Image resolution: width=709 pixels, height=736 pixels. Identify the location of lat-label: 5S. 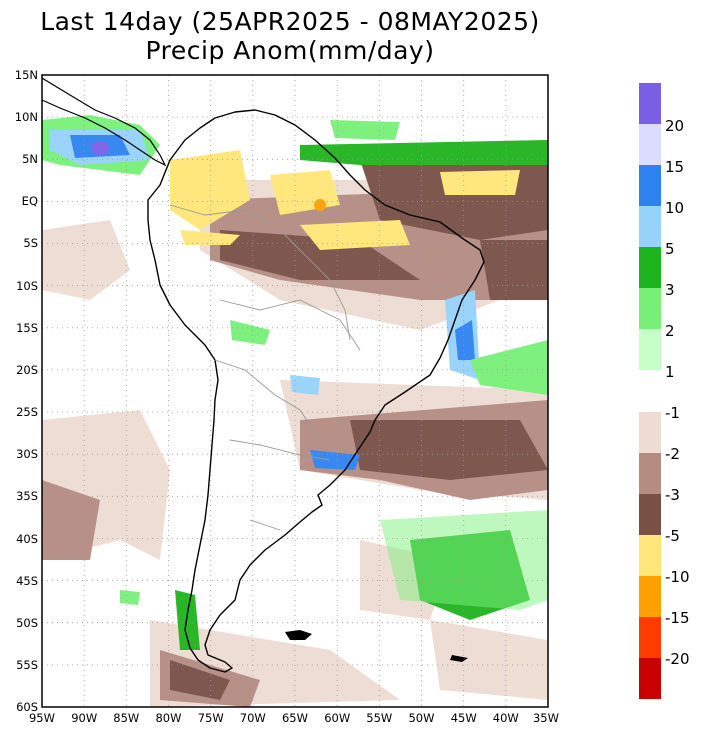
(30, 243).